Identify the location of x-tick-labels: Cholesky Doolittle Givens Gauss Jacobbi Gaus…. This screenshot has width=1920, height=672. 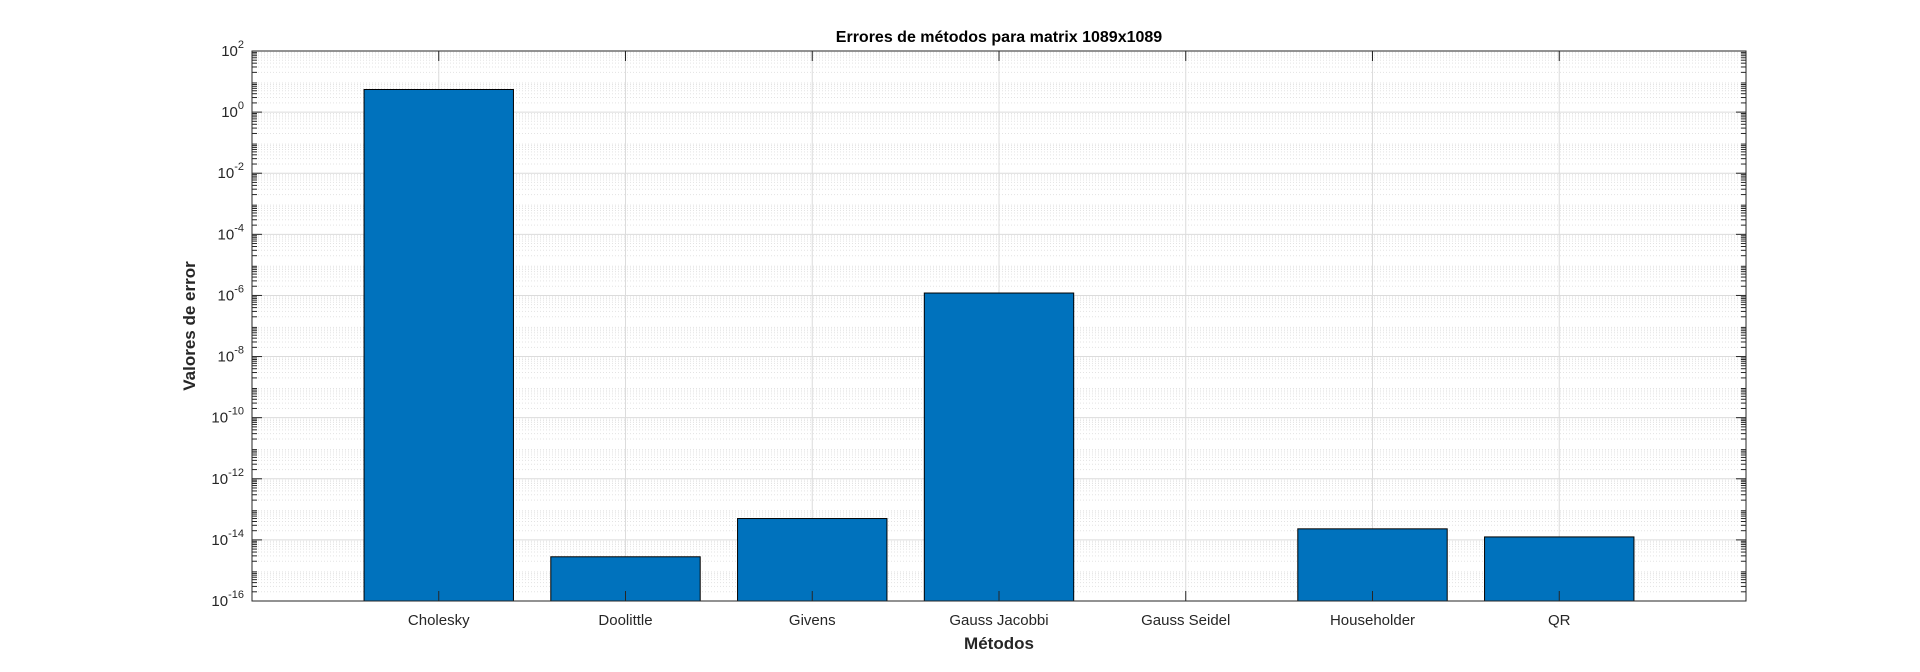
(989, 620).